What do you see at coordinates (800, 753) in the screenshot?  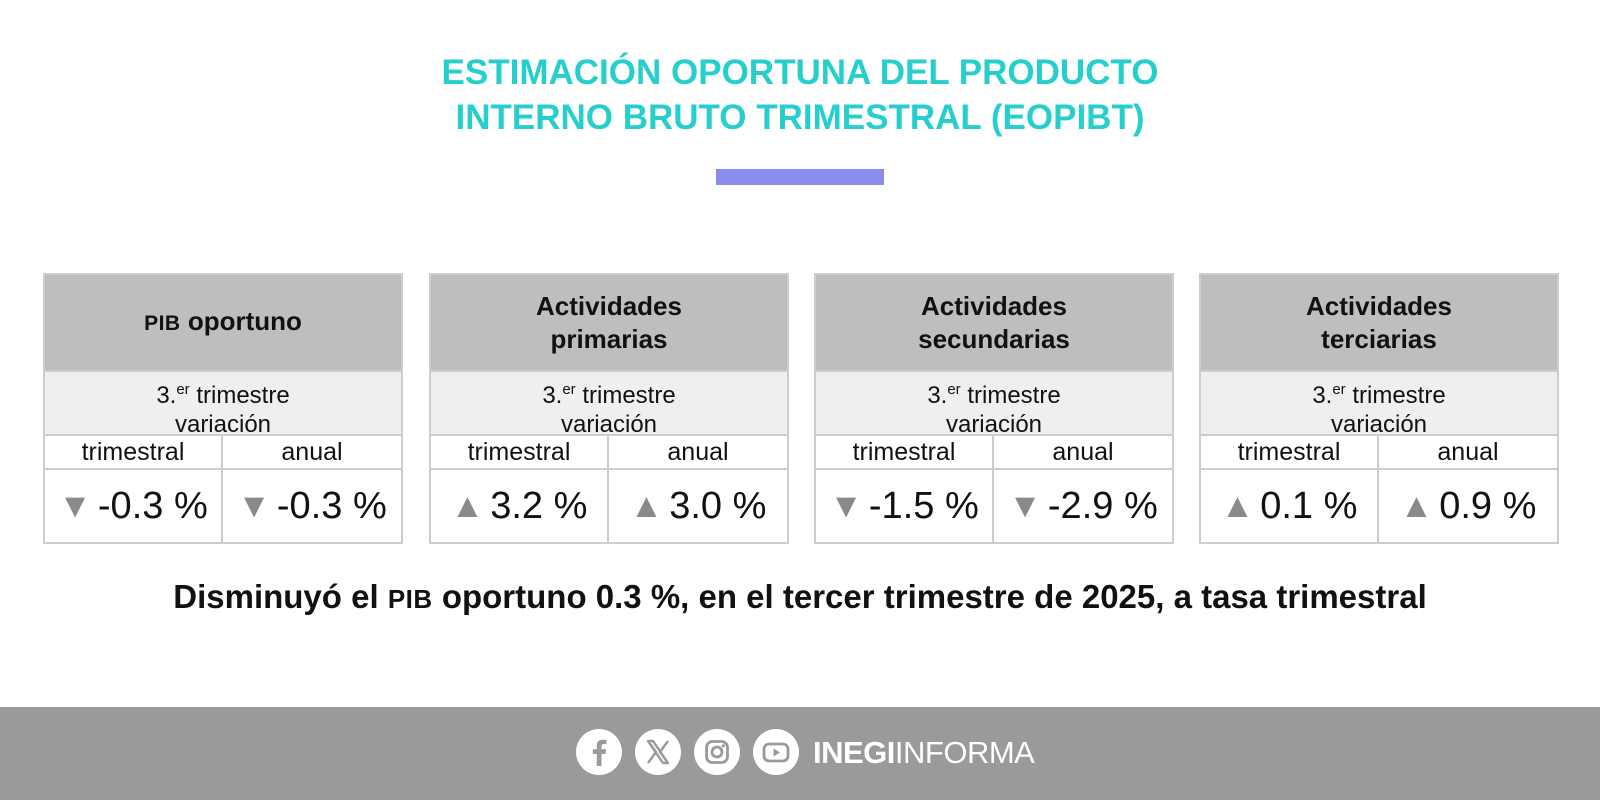 I see `footer: INEGIINFORMA` at bounding box center [800, 753].